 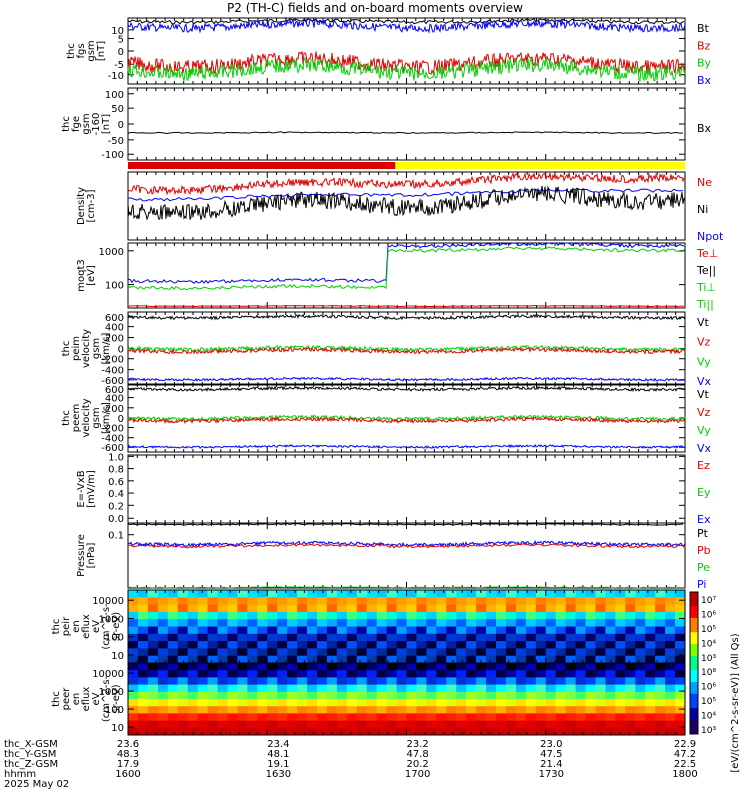 What do you see at coordinates (96, 626) in the screenshot?
I see `y-axis-label: eV` at bounding box center [96, 626].